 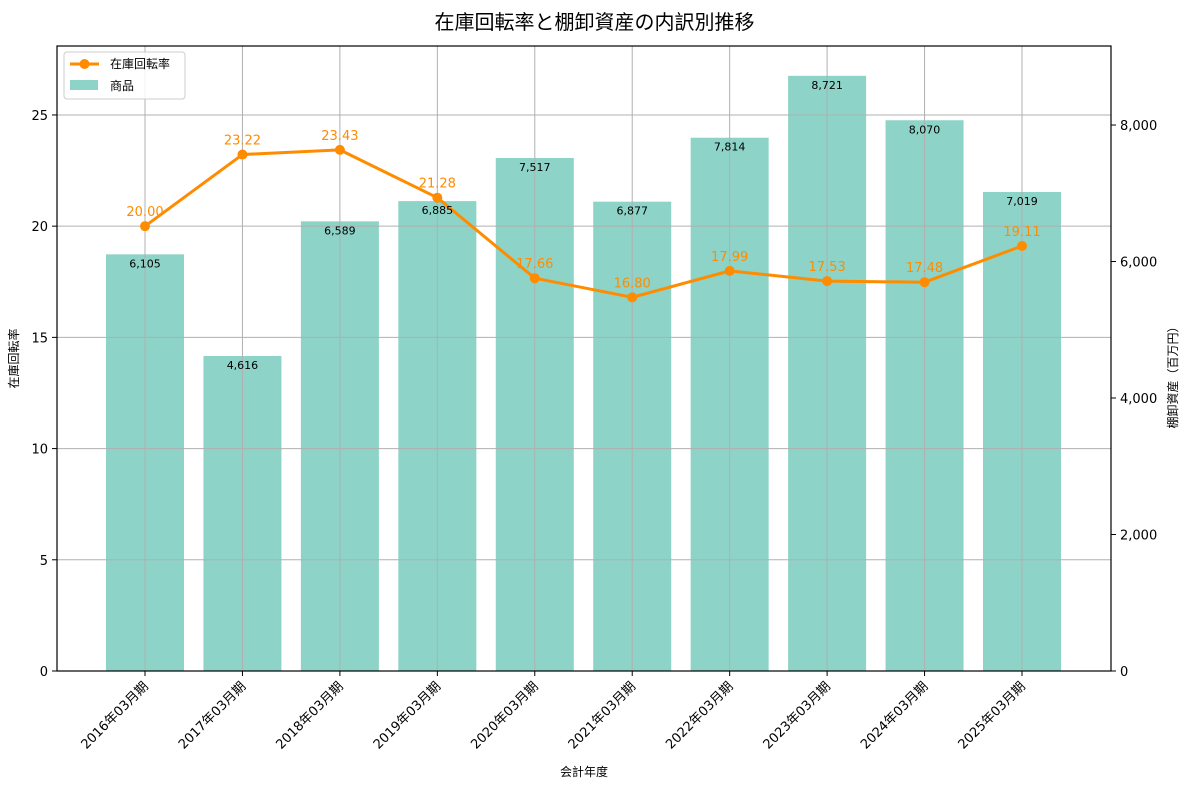 I want to click on bar-value-label: 6,885, so click(x=438, y=210).